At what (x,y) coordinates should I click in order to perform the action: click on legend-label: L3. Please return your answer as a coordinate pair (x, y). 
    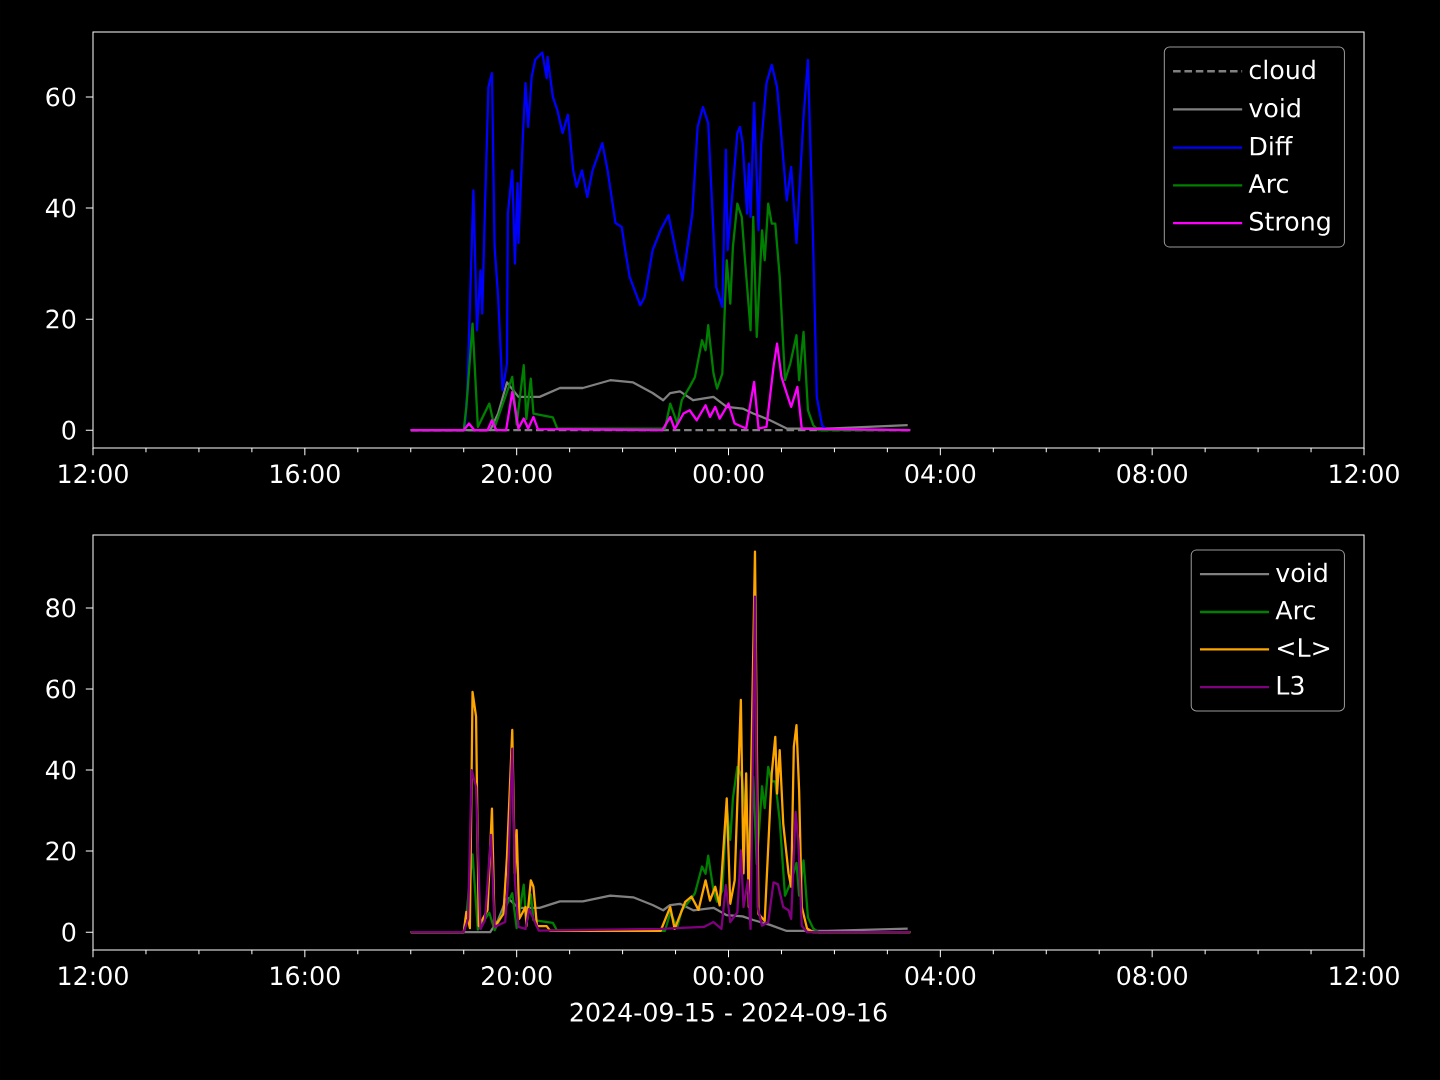
    Looking at the image, I should click on (1290, 685).